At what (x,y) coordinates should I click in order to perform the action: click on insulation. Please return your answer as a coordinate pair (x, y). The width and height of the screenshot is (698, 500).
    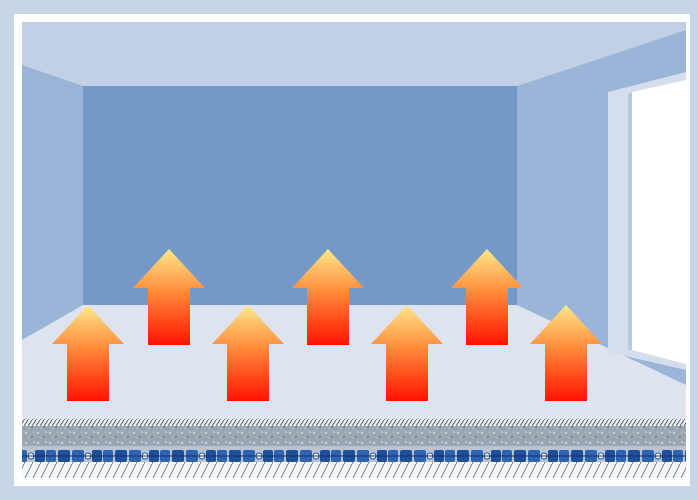
    Looking at the image, I should click on (354, 470).